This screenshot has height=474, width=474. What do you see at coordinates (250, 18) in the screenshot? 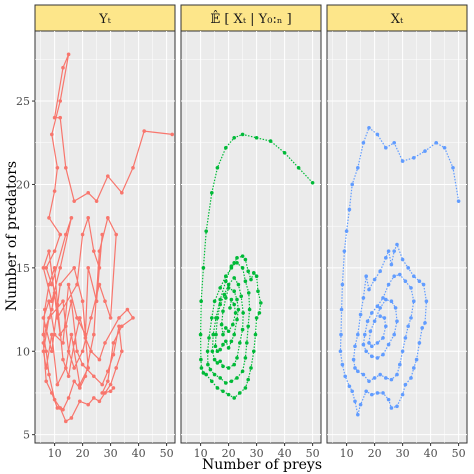
I see `strip-label: 𝔼̂ [ Xₜ | Y₀:ₙ ]` at bounding box center [250, 18].